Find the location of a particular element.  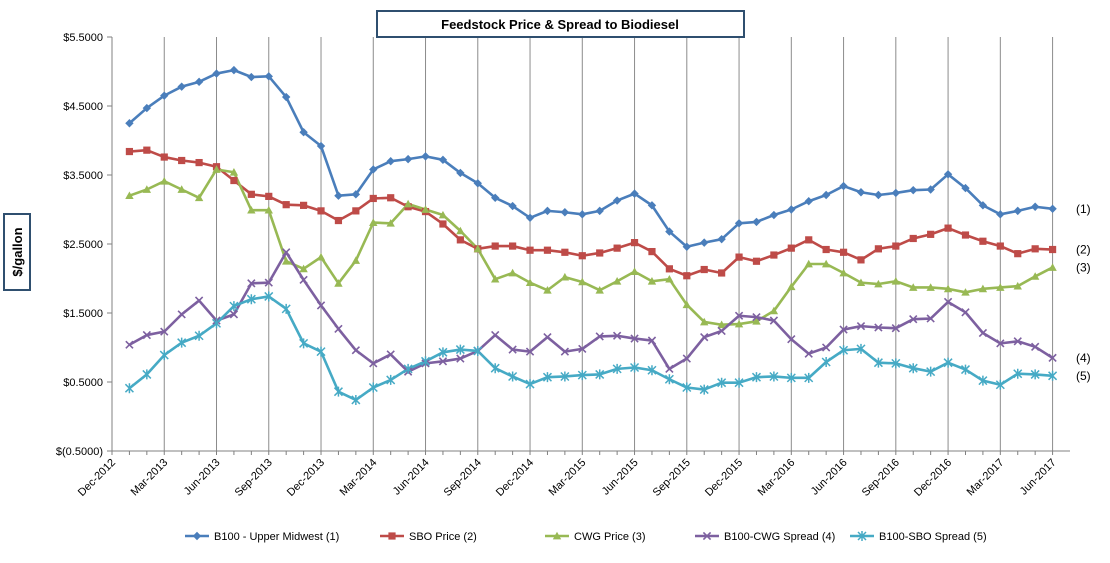

legend-item-2: SBO Price (2) is located at coordinates (428, 537).